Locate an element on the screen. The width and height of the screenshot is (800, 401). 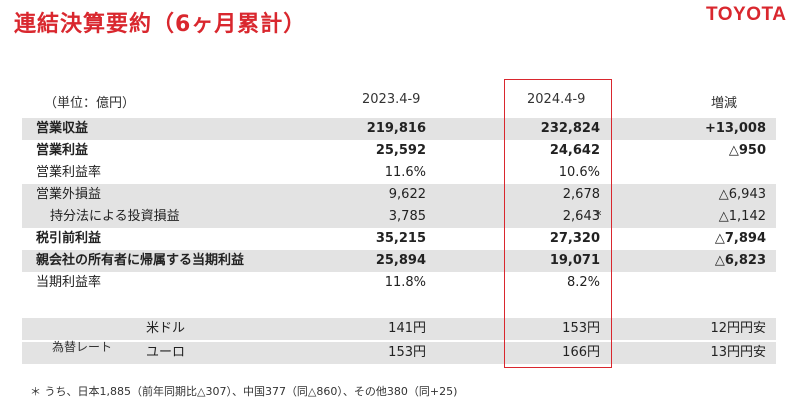
value-prev: 25,894 is located at coordinates (400, 260).